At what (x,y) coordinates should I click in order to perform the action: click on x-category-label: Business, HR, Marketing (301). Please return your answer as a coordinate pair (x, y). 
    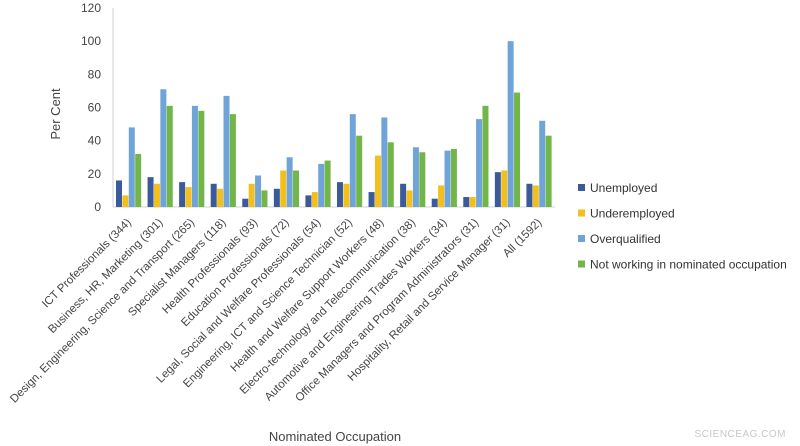
    Looking at the image, I should click on (105, 276).